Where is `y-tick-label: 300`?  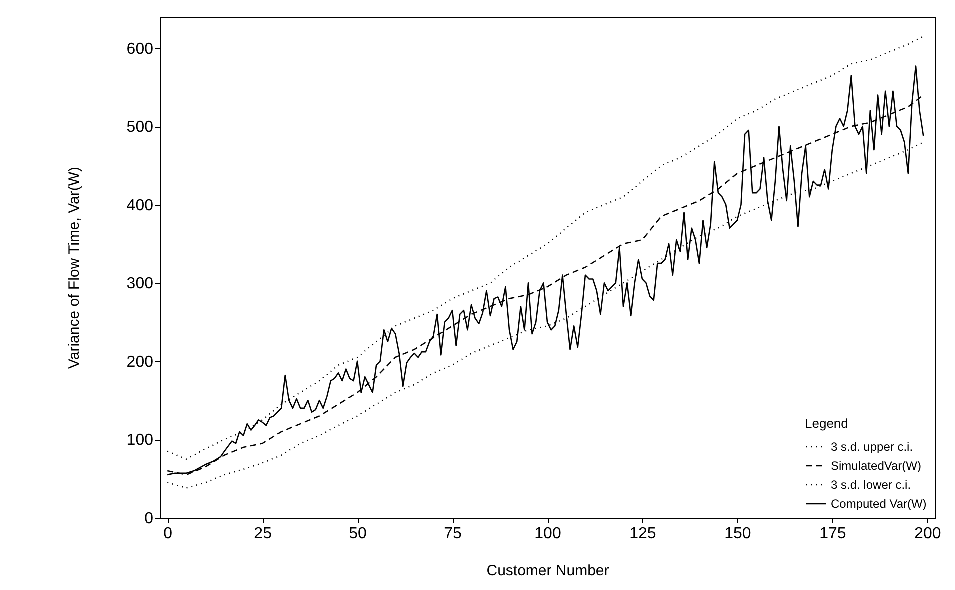 y-tick-label: 300 is located at coordinates (140, 284).